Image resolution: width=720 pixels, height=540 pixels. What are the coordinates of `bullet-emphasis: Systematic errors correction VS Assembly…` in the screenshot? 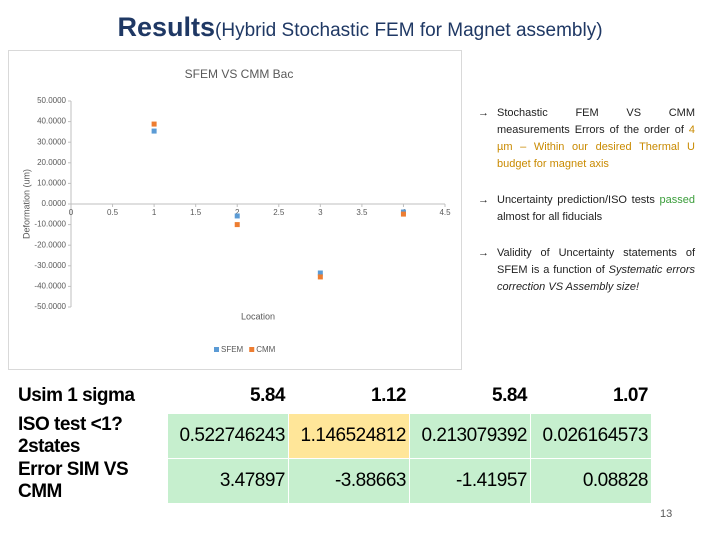 It's located at (596, 278).